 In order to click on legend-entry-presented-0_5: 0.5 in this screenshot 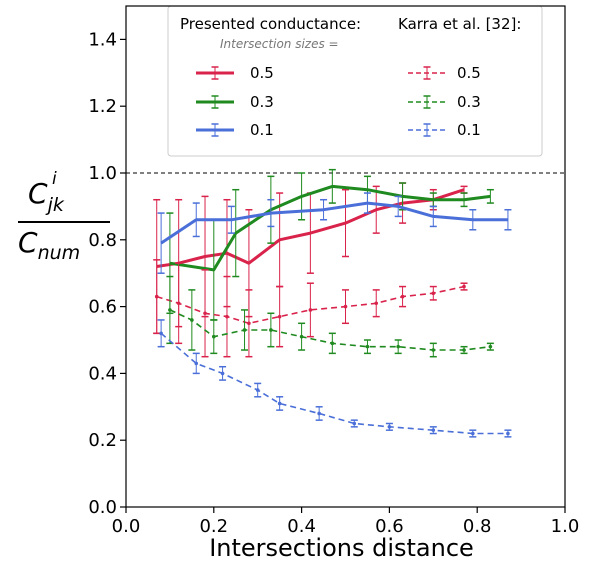, I will do `click(235, 73)`.